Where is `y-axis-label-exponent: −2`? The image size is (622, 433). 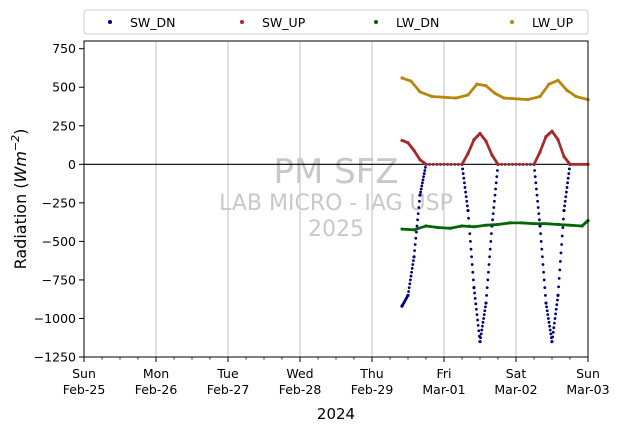
y-axis-label-exponent: −2 is located at coordinates (15, 143).